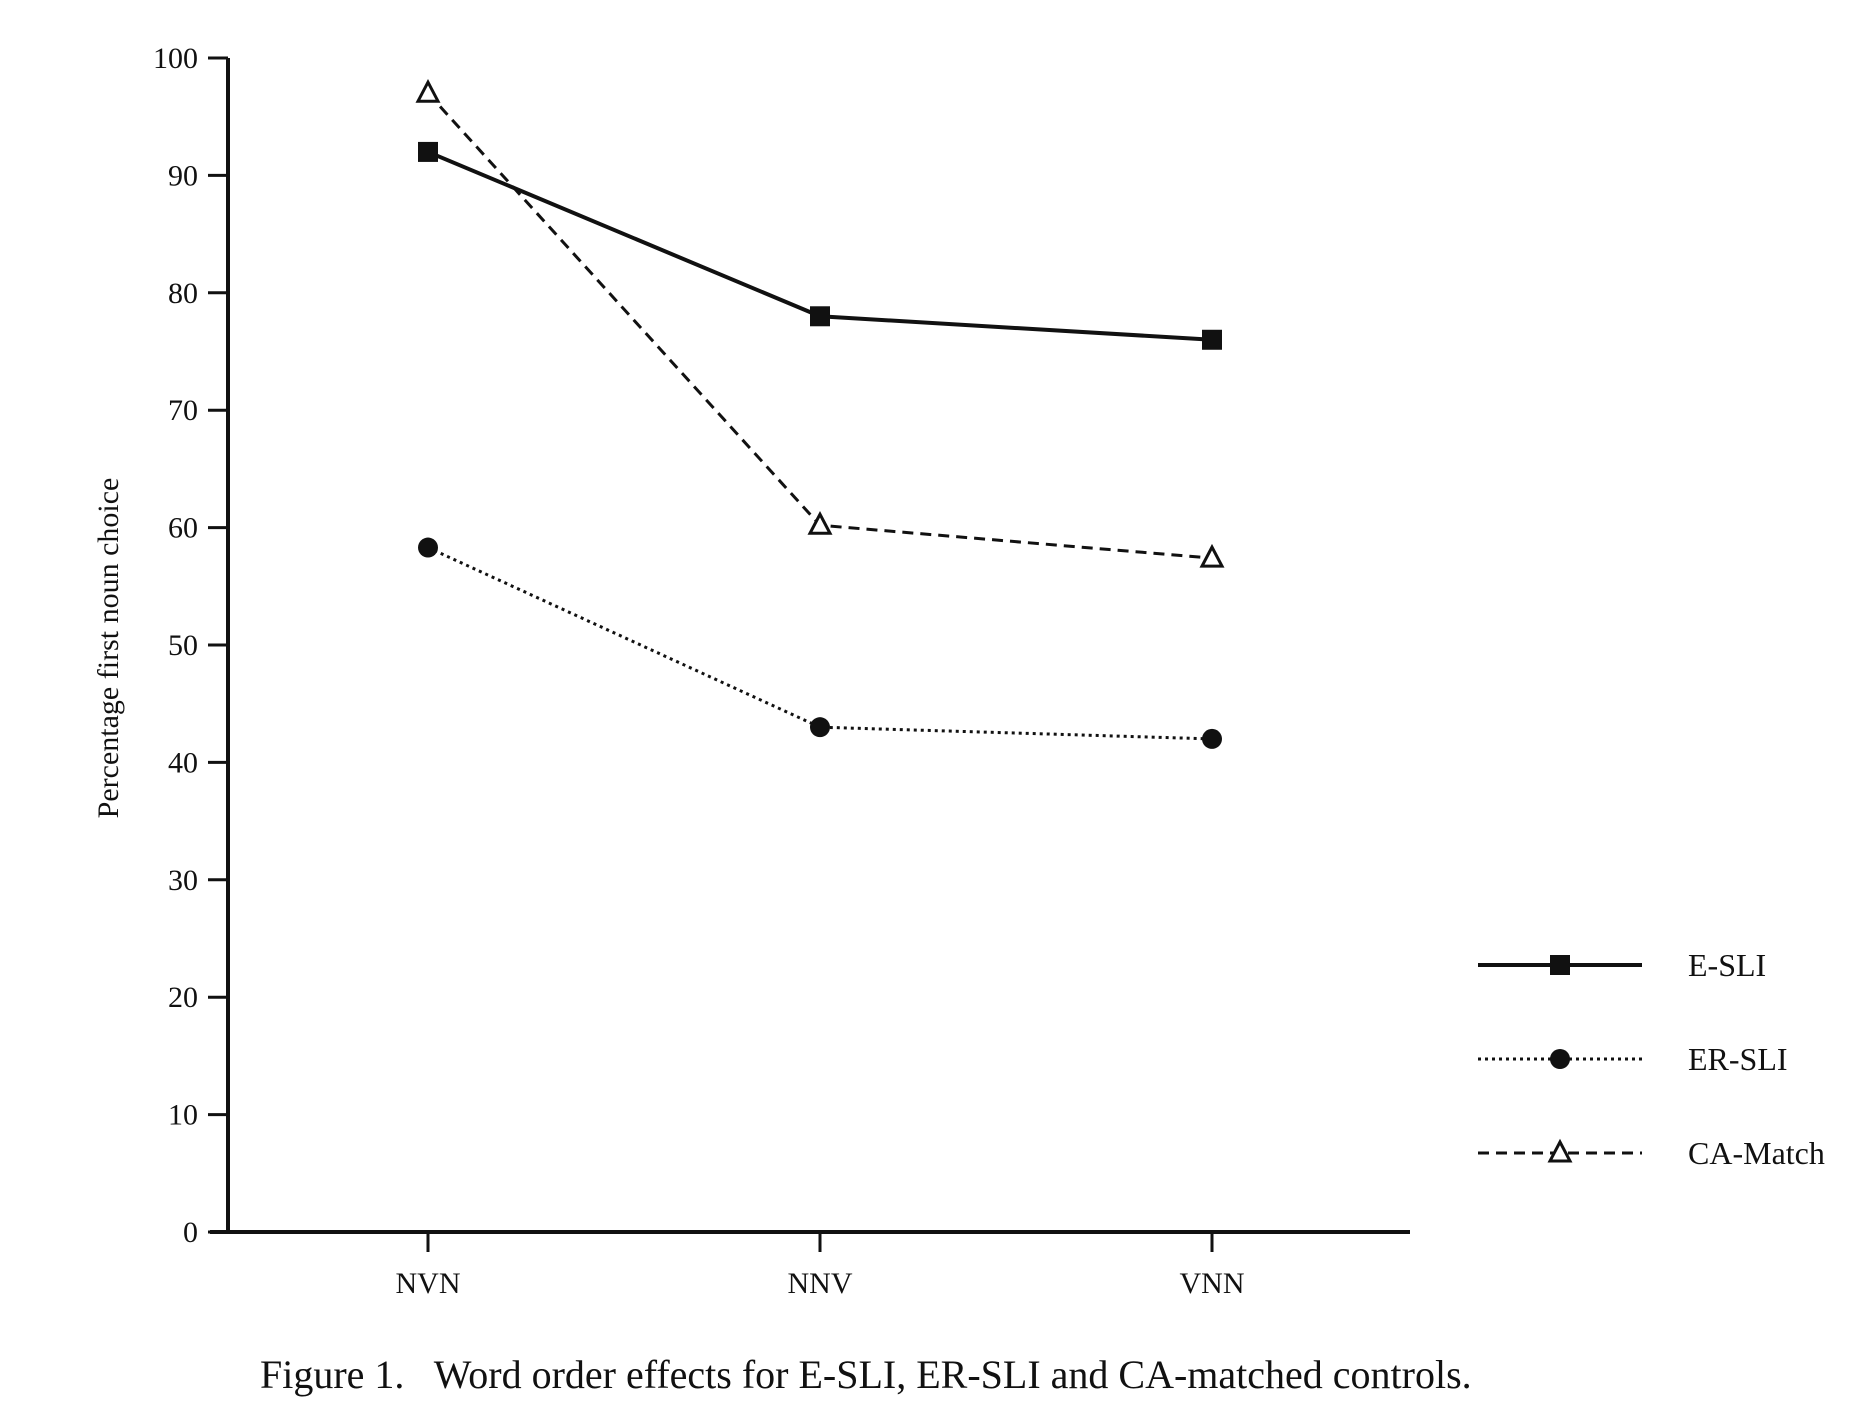 The image size is (1862, 1404). What do you see at coordinates (1212, 738) in the screenshot?
I see `data-point-er-sli-vnn` at bounding box center [1212, 738].